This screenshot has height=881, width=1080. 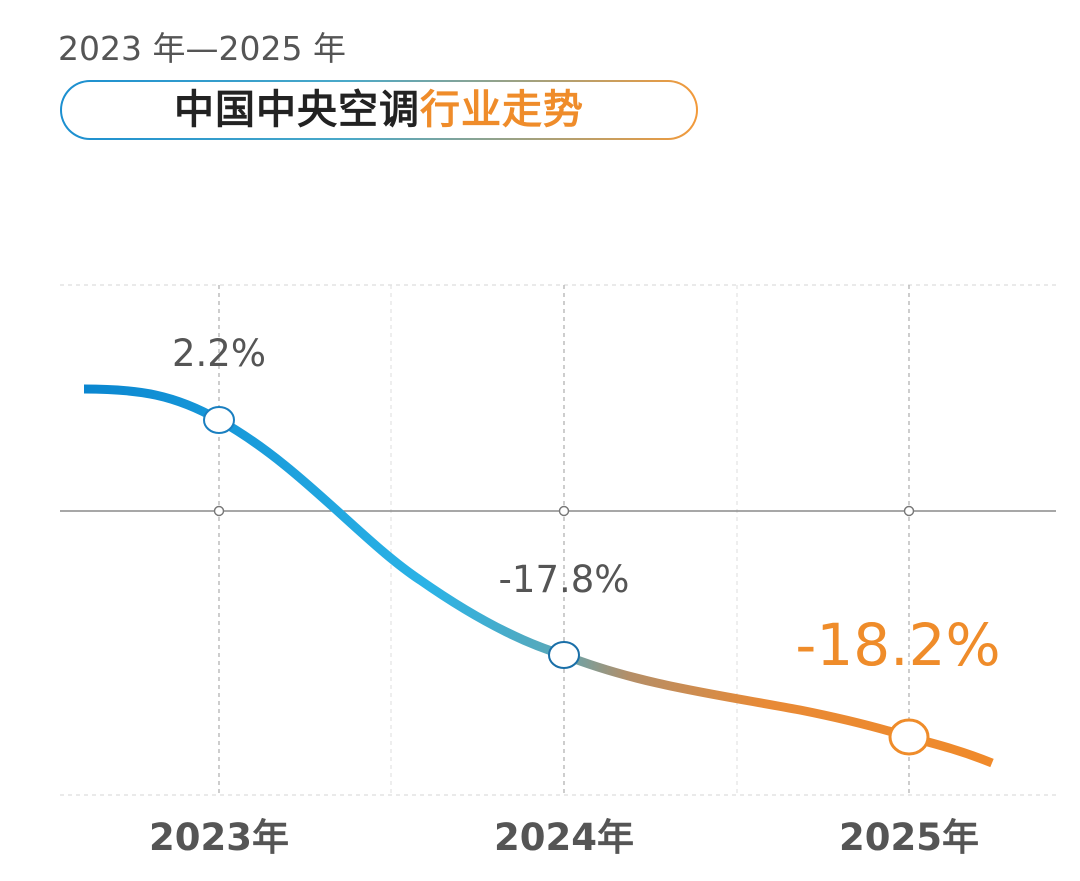 What do you see at coordinates (909, 837) in the screenshot?
I see `x-tick-label: 2025年` at bounding box center [909, 837].